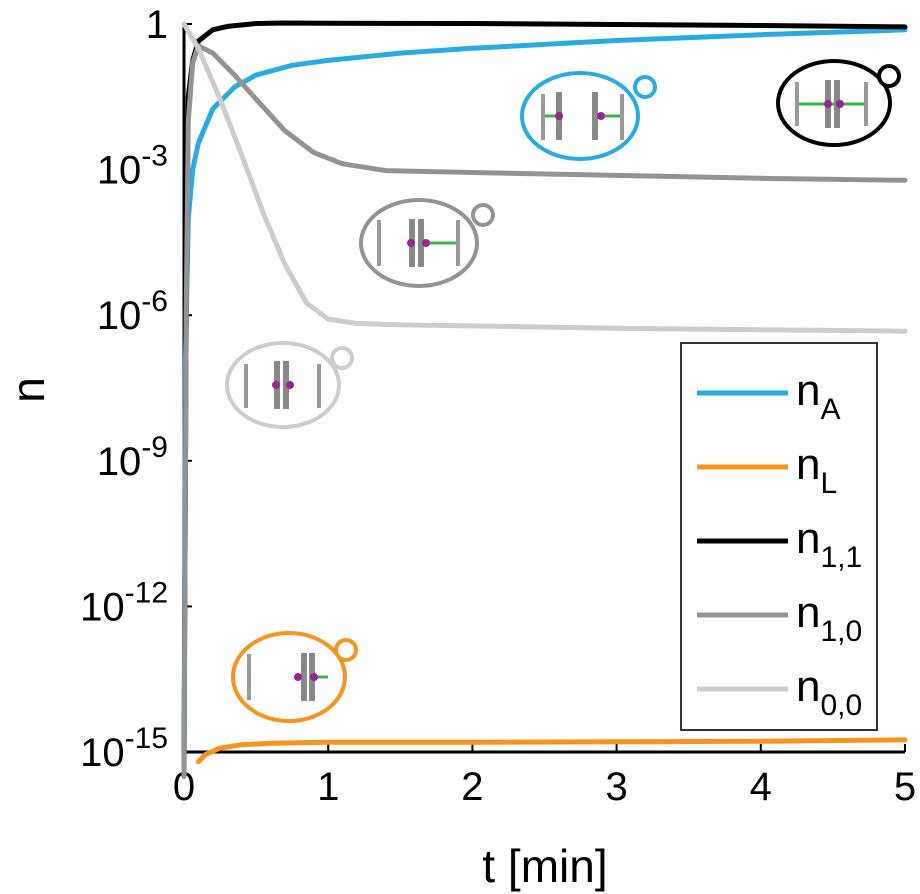 The height and width of the screenshot is (894, 920). What do you see at coordinates (124, 602) in the screenshot?
I see `y-tick-label: 10⁻¹²` at bounding box center [124, 602].